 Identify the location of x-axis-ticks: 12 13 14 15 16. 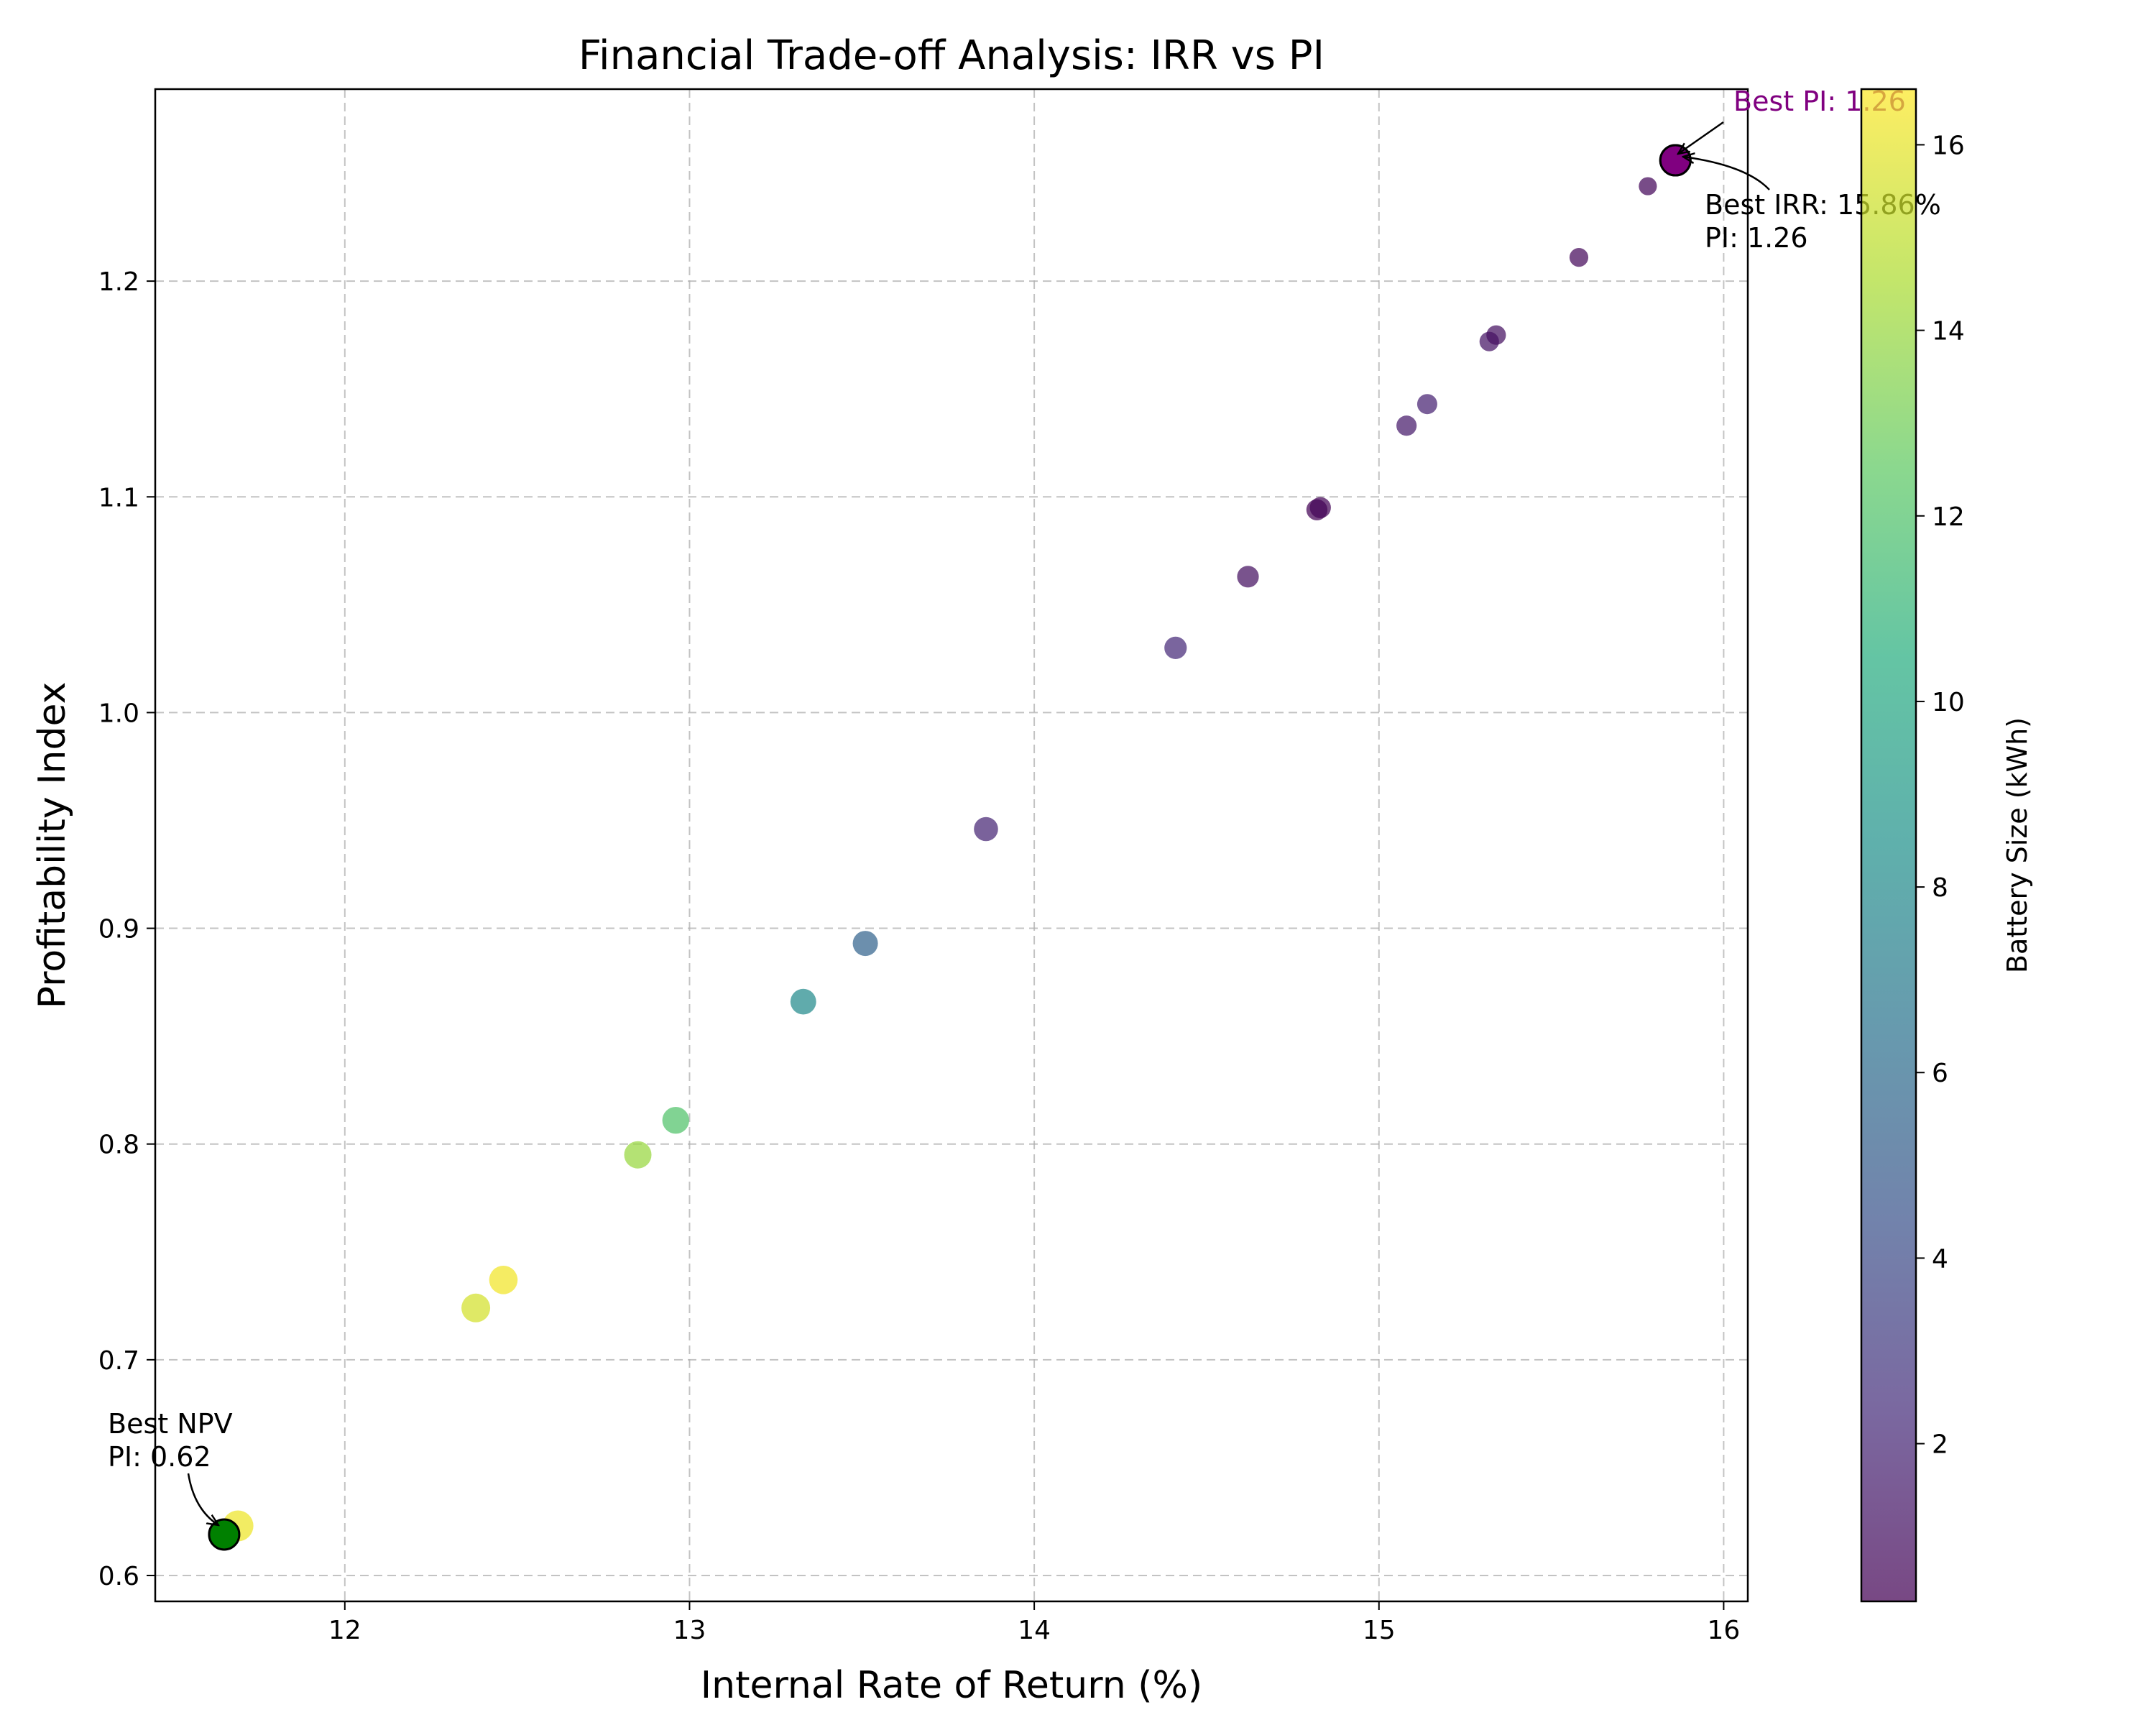
(1034, 1623).